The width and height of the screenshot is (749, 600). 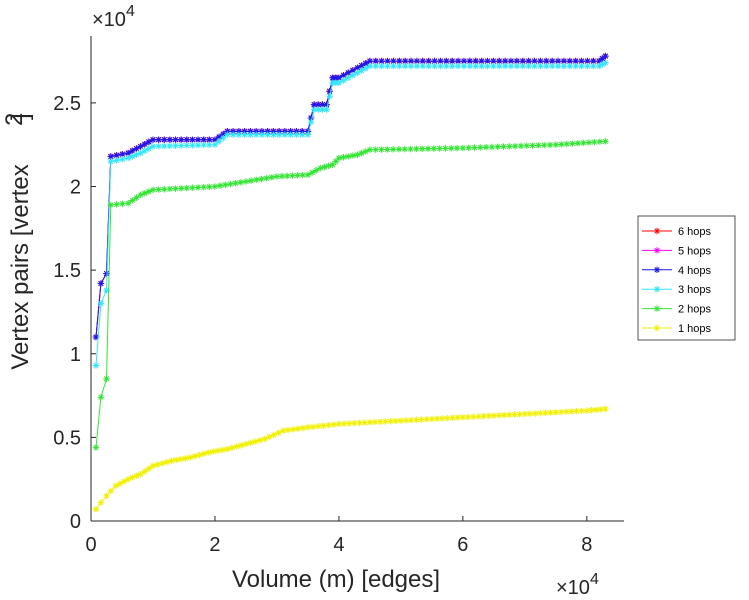 I want to click on x-tick-label: 8, so click(x=586, y=545).